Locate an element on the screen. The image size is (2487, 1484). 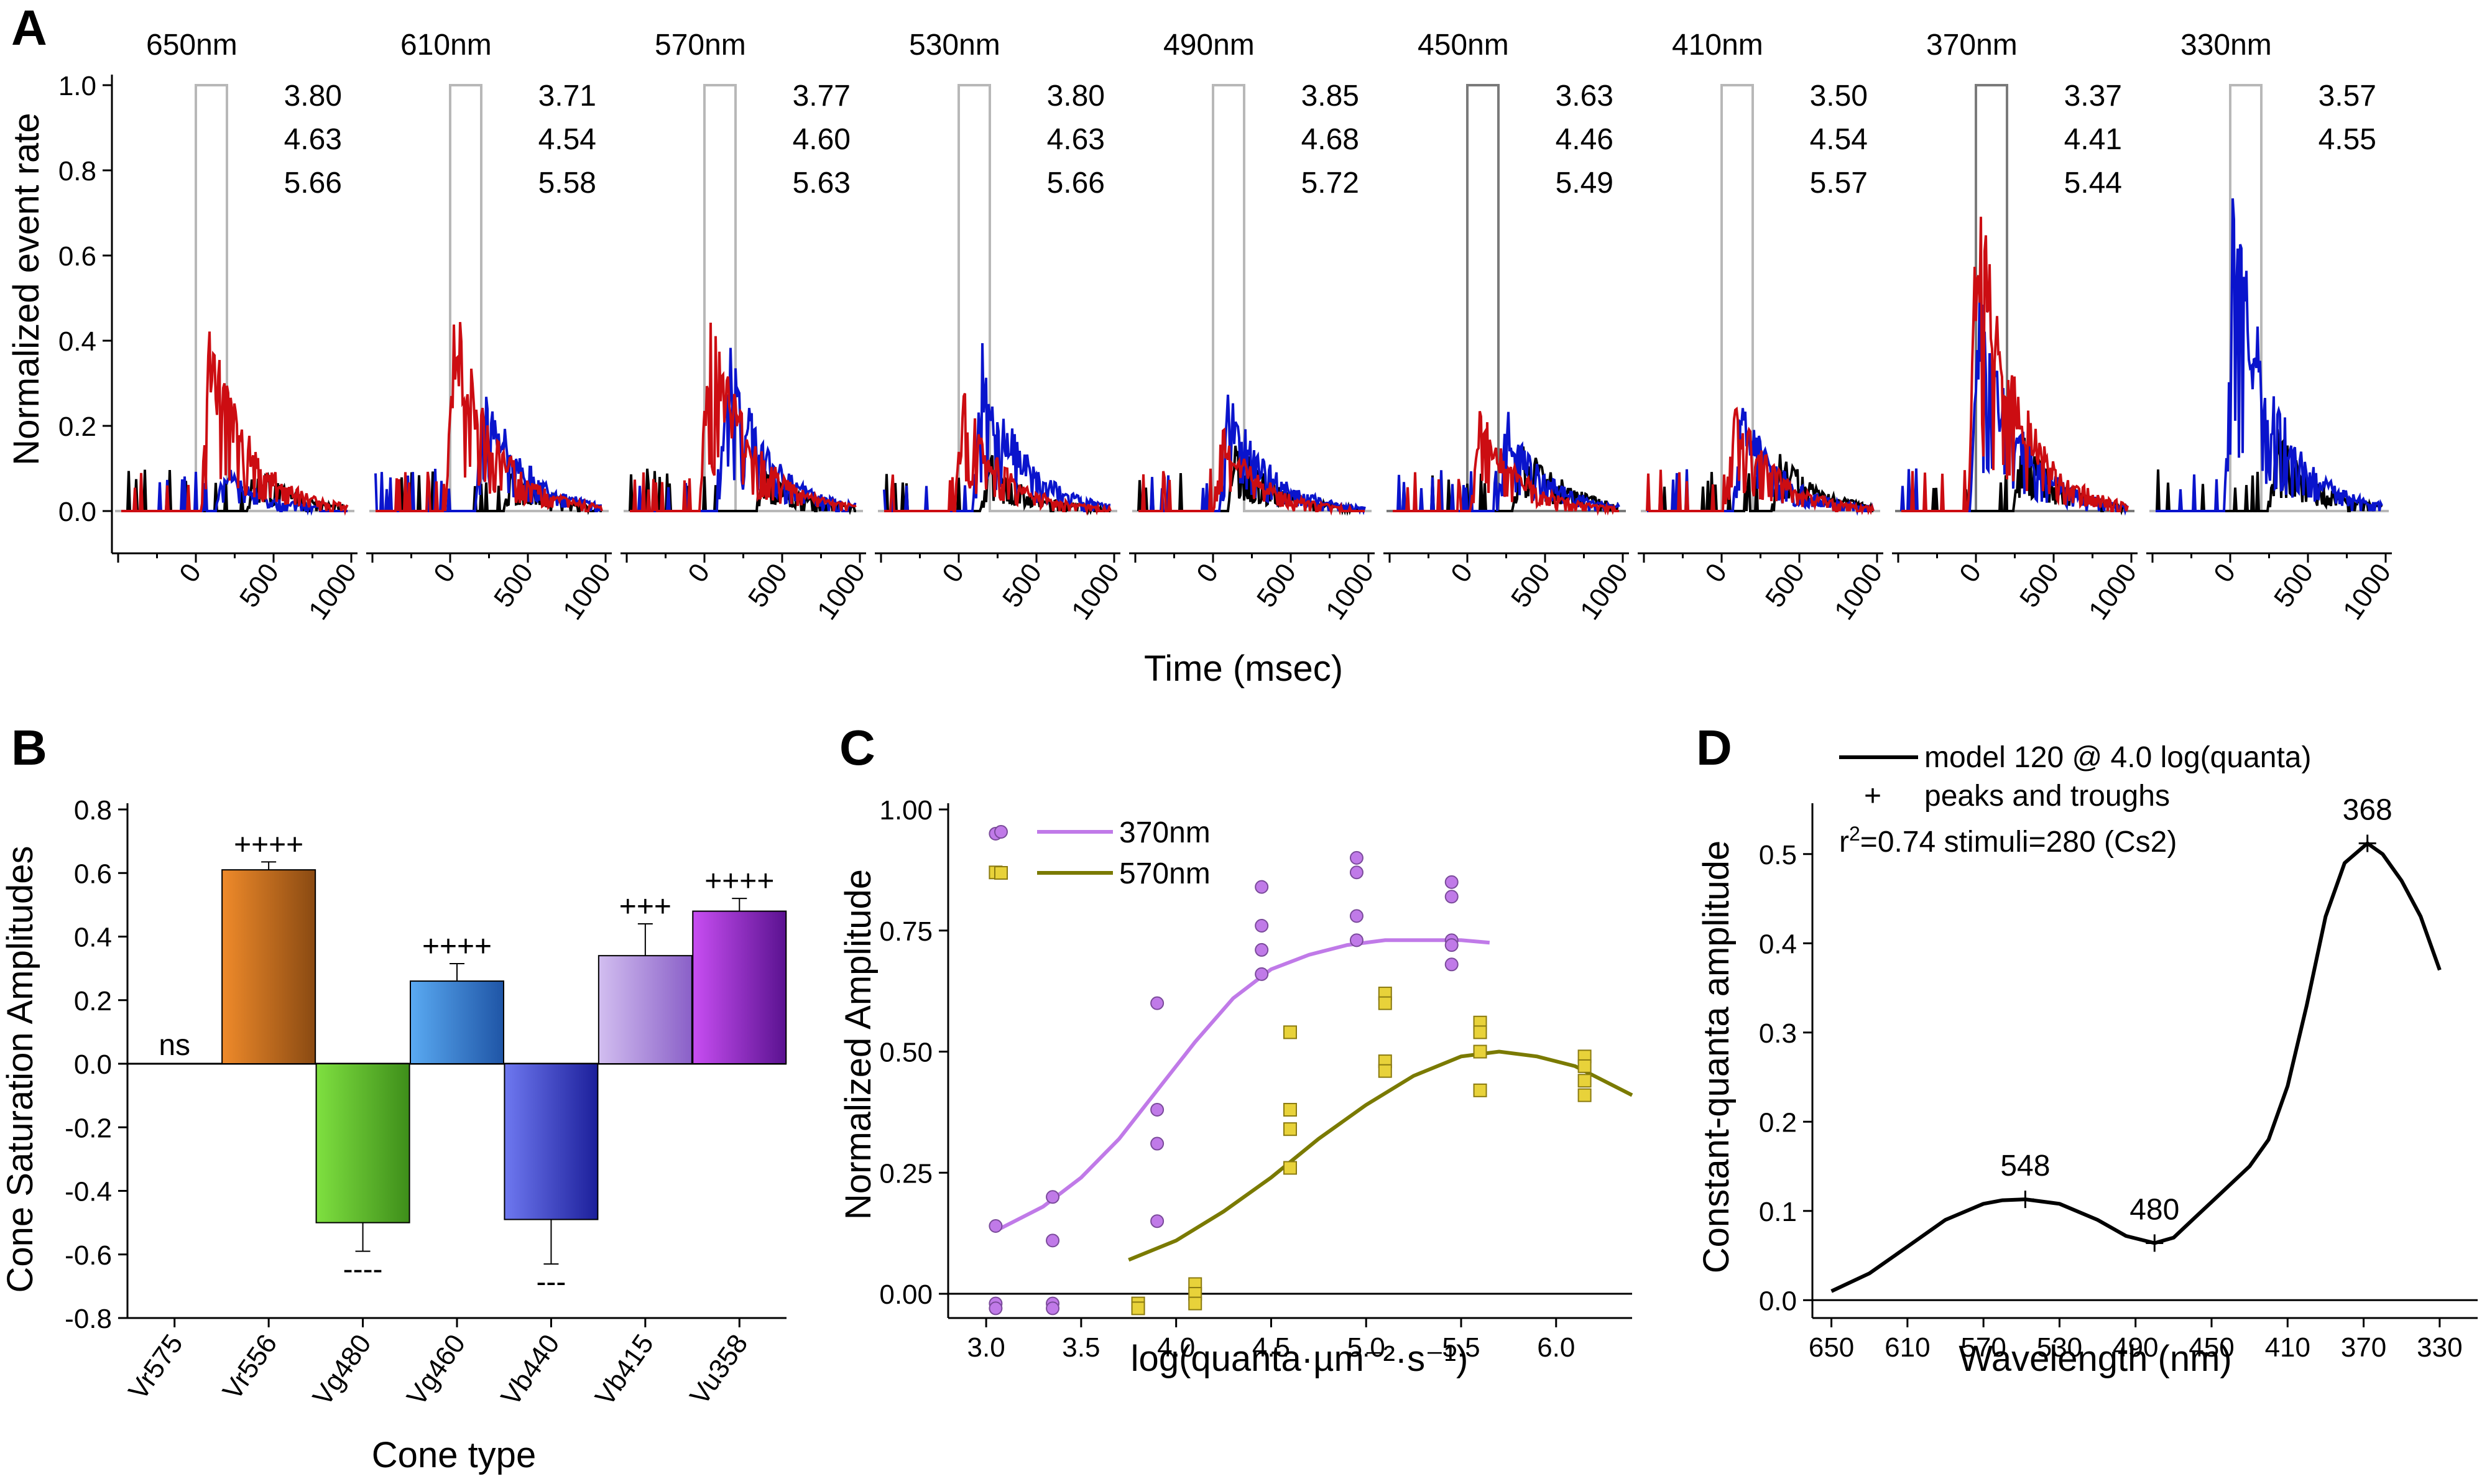
panel-c-ytick-label: 1.00 is located at coordinates (906, 810).